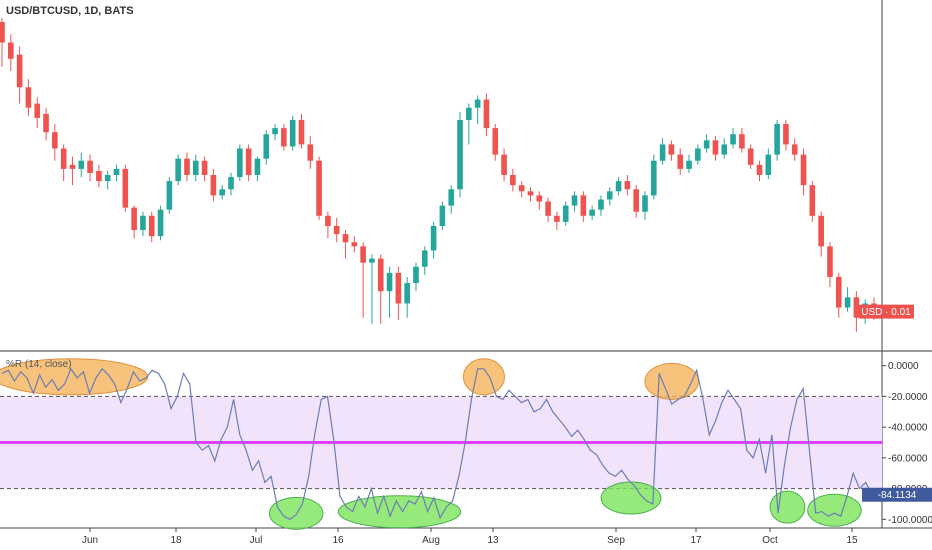 The image size is (932, 550). Describe the element at coordinates (431, 540) in the screenshot. I see `x-tick-label: Aug` at that location.